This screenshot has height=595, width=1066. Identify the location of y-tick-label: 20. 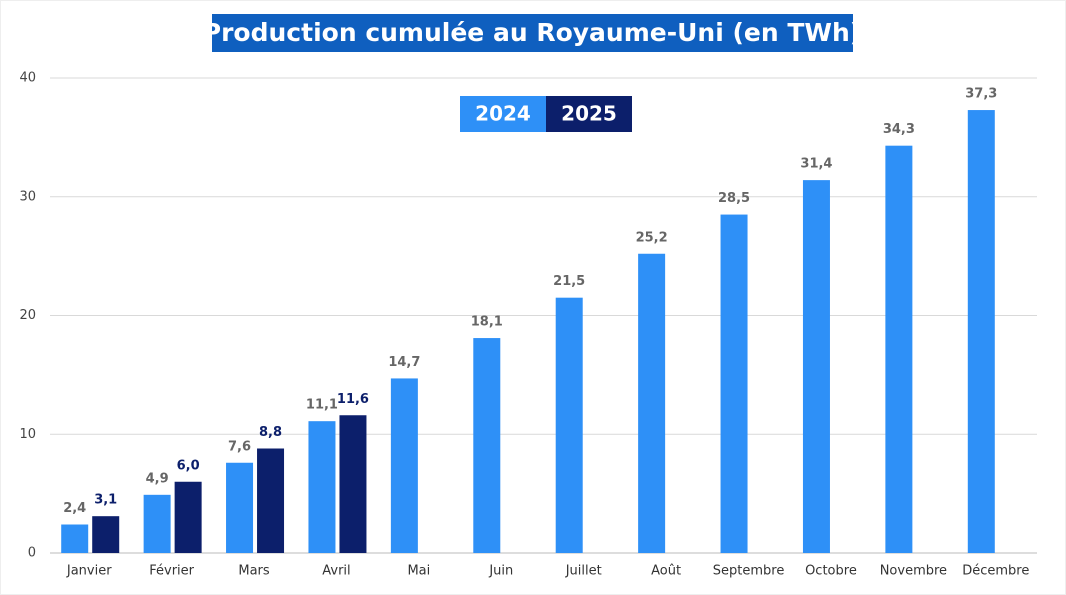
(27, 315).